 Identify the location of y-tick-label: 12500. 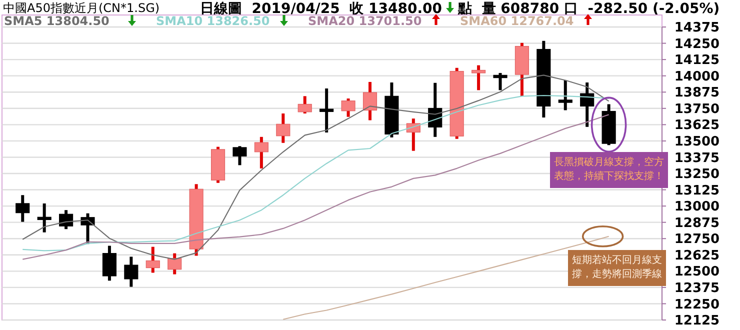
(697, 272).